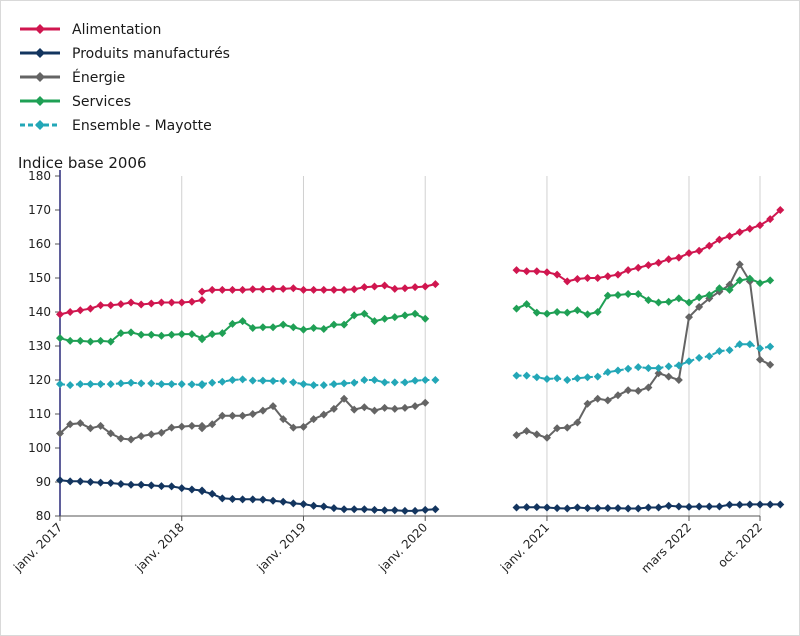 The width and height of the screenshot is (800, 636). I want to click on x-tick-label: oct. 2022, so click(740, 545).